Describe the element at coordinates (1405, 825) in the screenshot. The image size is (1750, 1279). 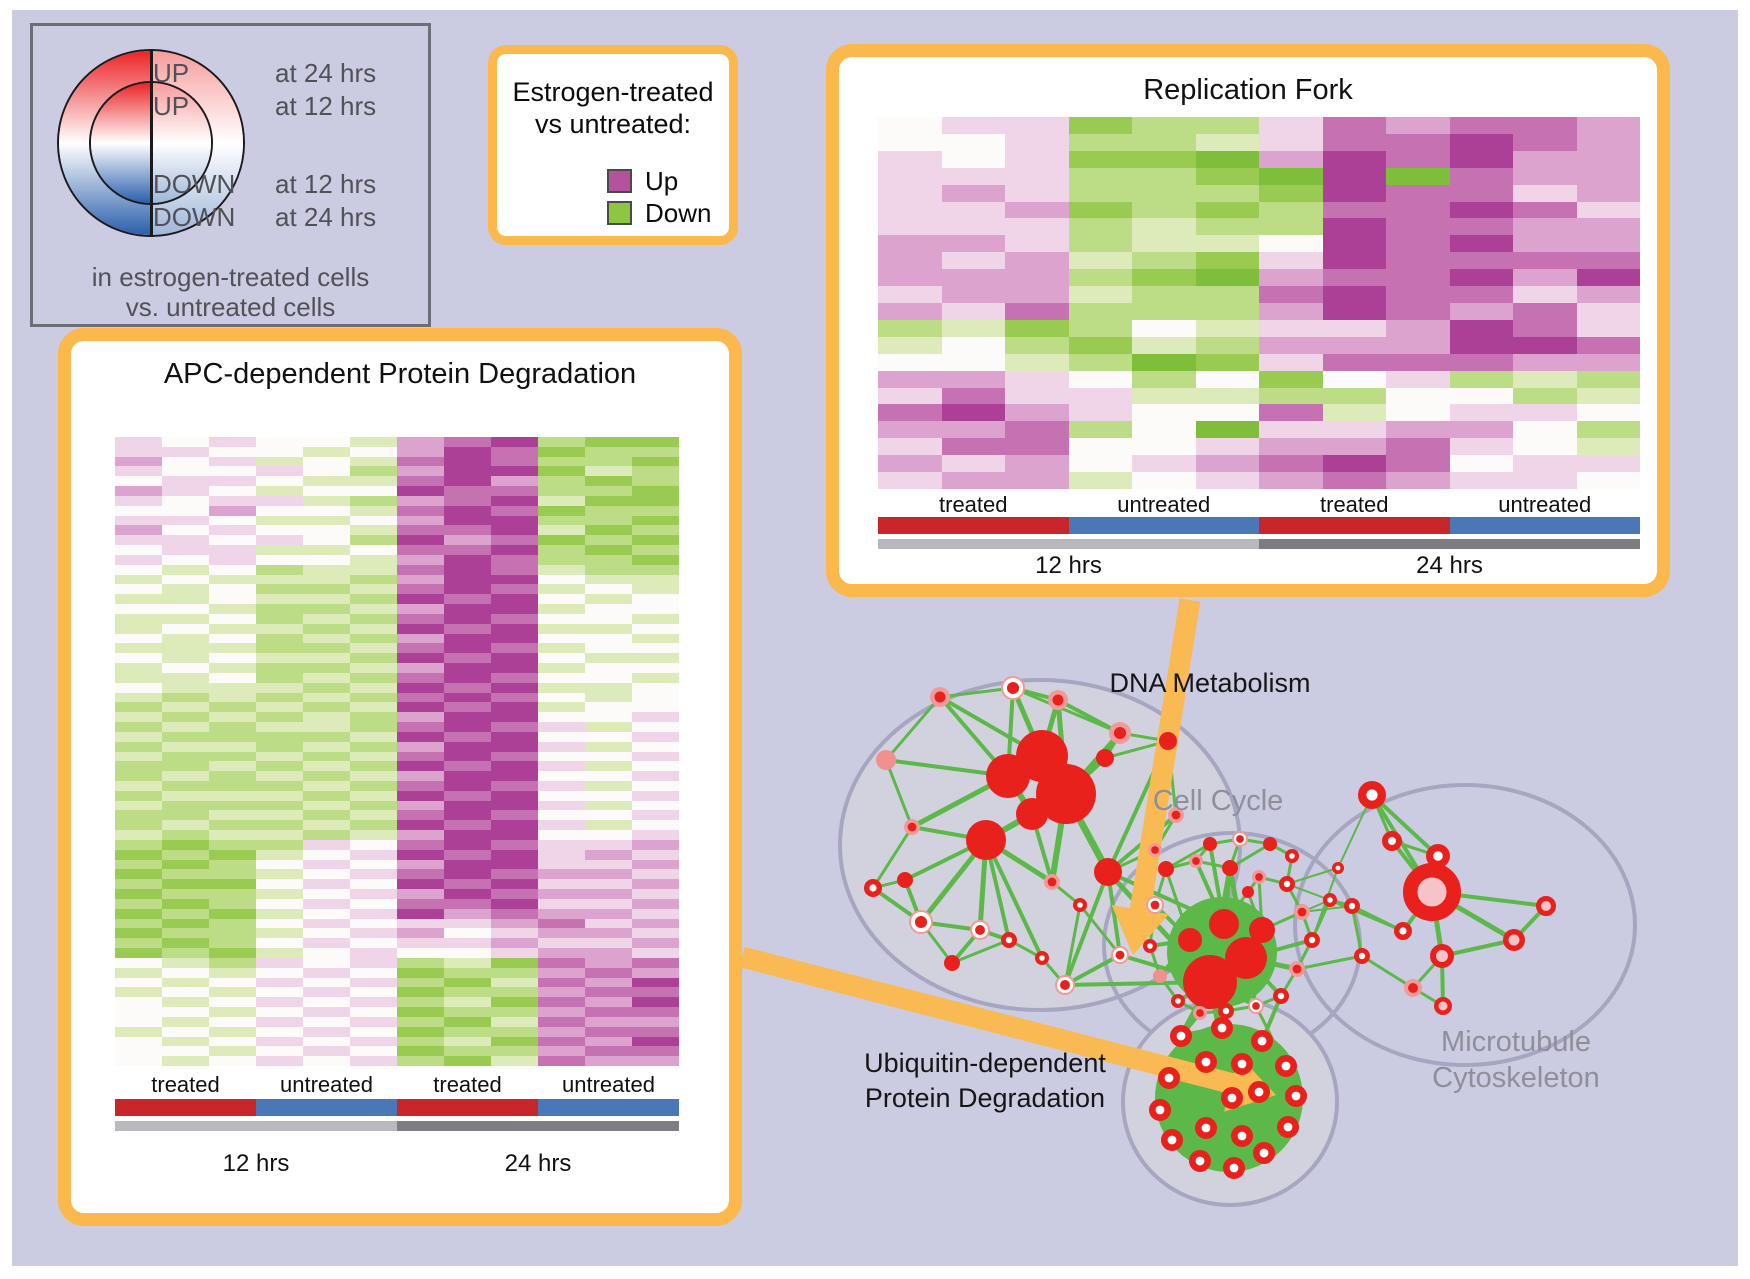
I see `network-edge` at that location.